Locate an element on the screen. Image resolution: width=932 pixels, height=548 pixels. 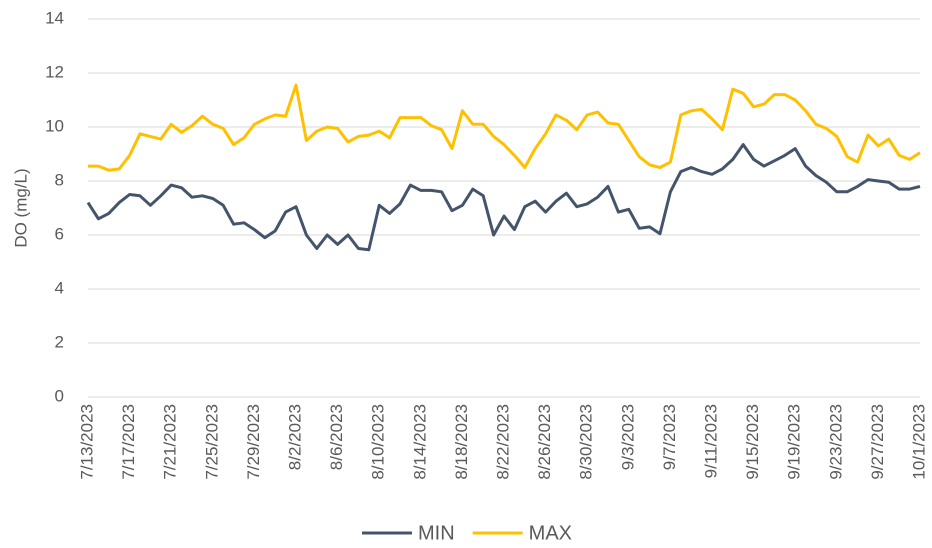
x-tick-label: 9/15/2023 is located at coordinates (752, 442).